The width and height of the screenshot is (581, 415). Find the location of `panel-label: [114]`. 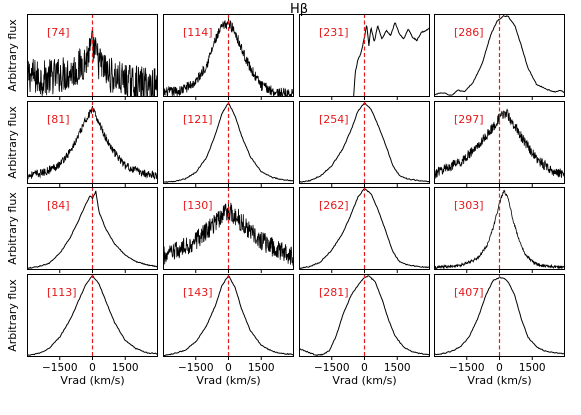

panel-label: [114] is located at coordinates (198, 32).